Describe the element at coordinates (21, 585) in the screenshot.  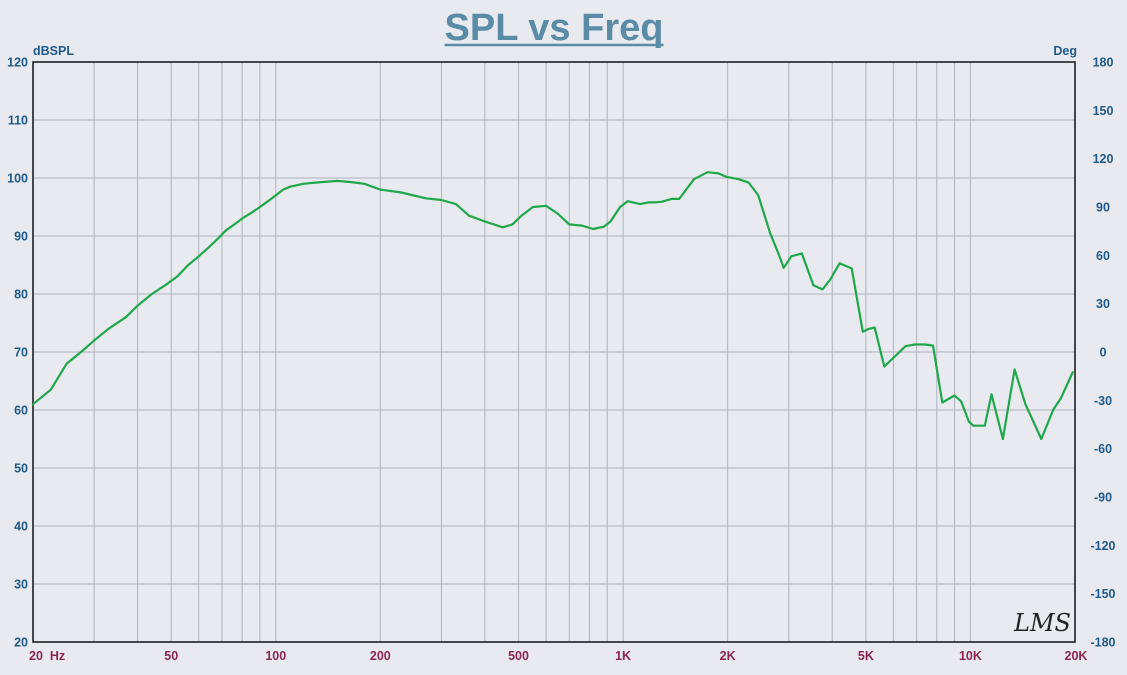
I see `y-tick-label: 30` at that location.